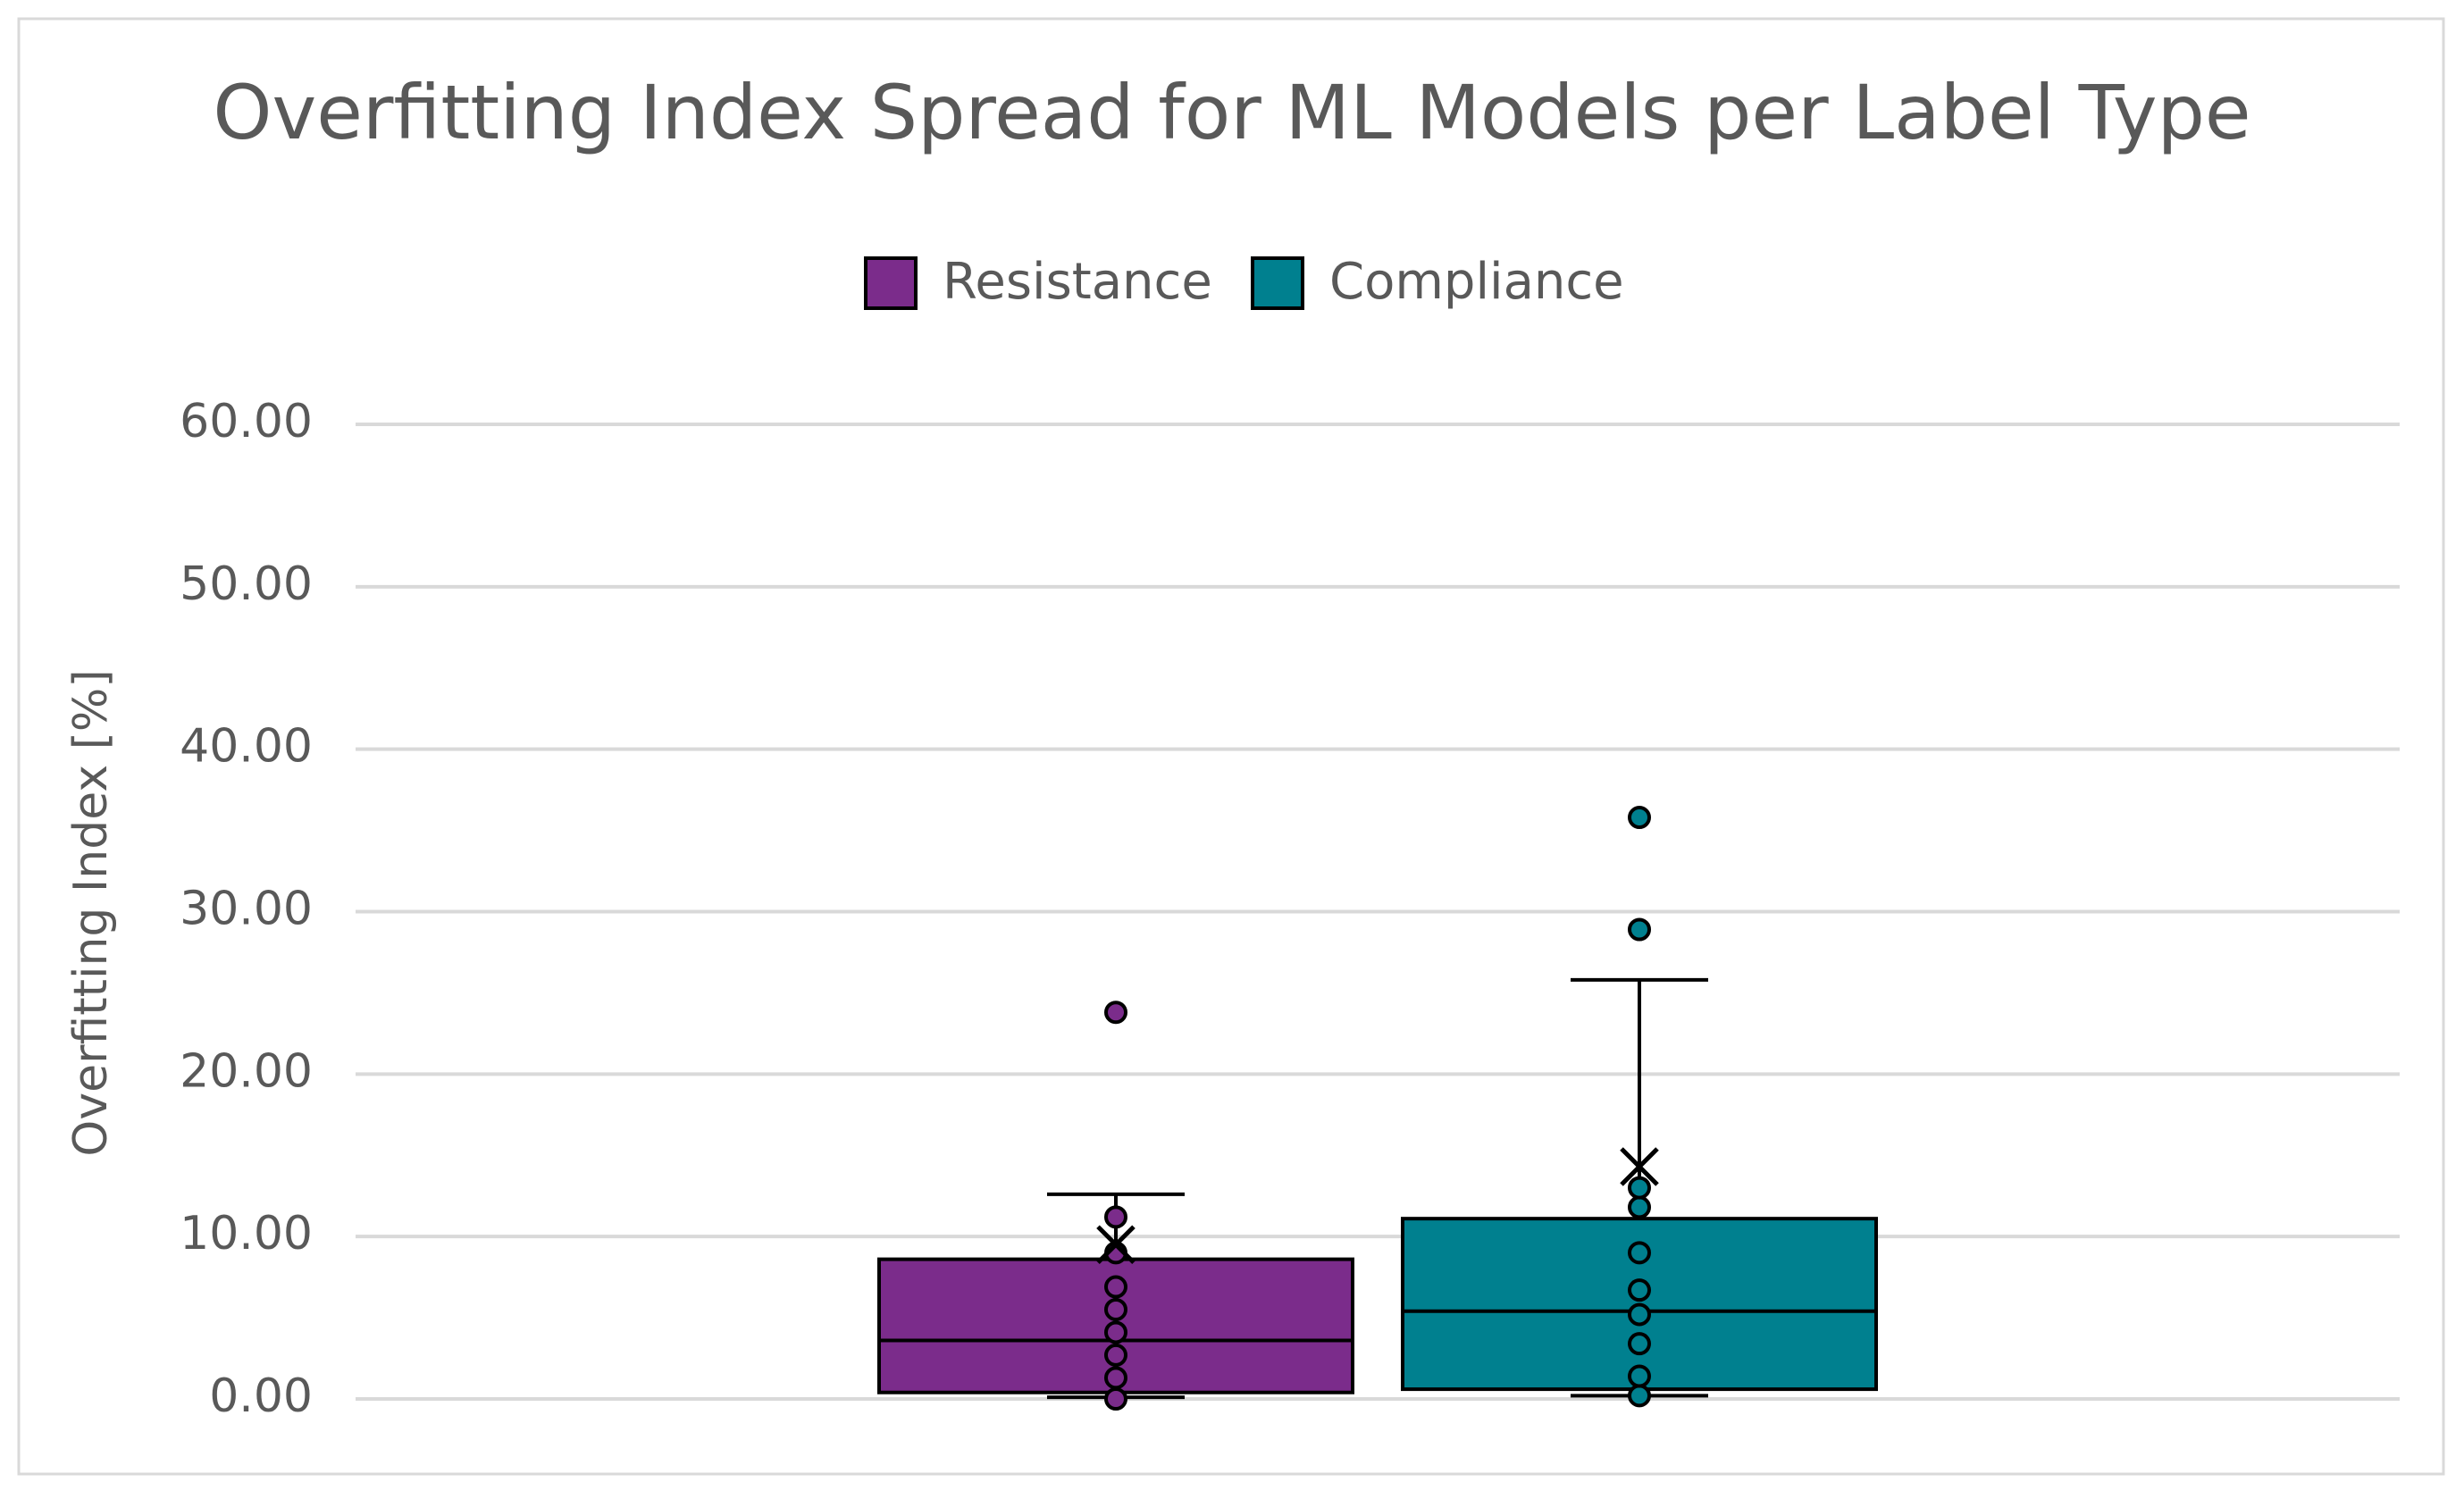 The image size is (2464, 1499). I want to click on y-tick-label: 50.00, so click(246, 584).